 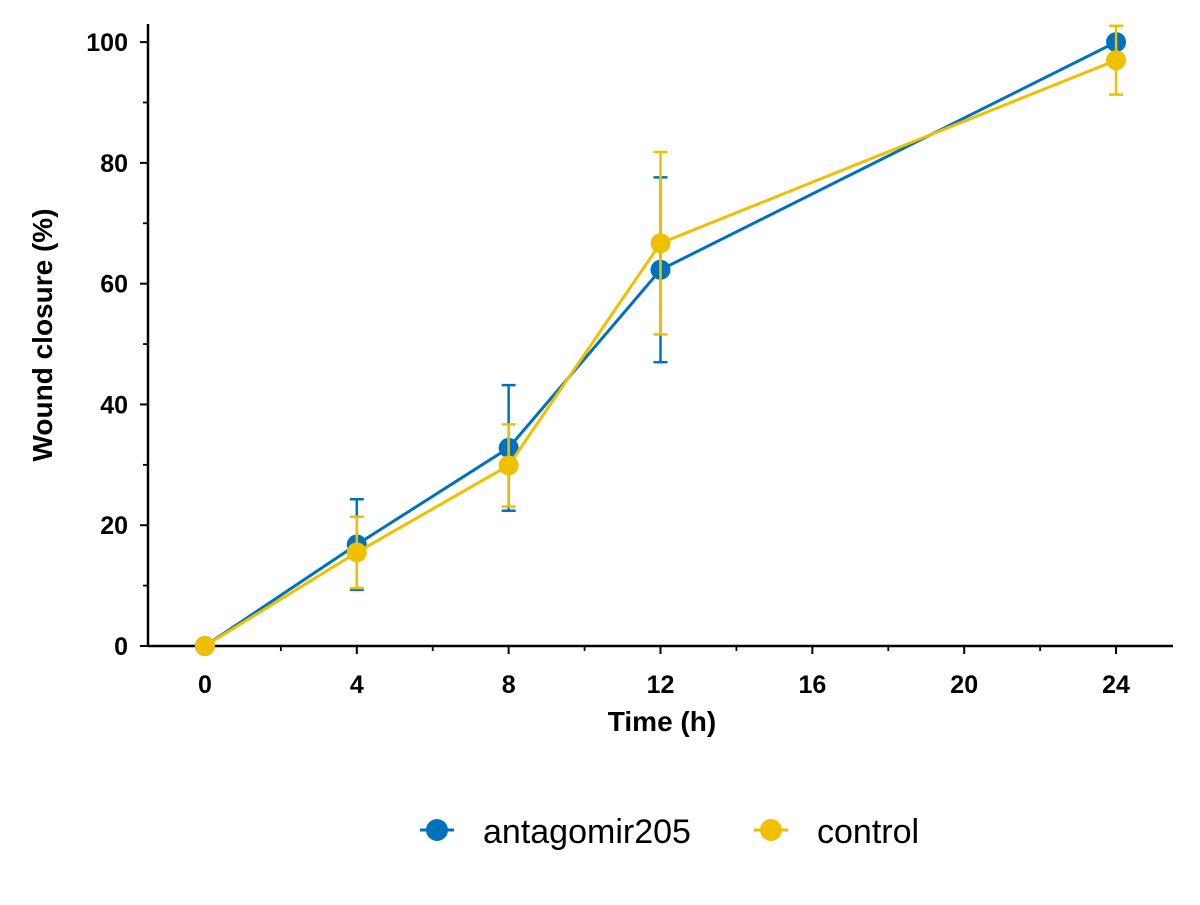 What do you see at coordinates (121, 647) in the screenshot?
I see `y-tick-label: 0` at bounding box center [121, 647].